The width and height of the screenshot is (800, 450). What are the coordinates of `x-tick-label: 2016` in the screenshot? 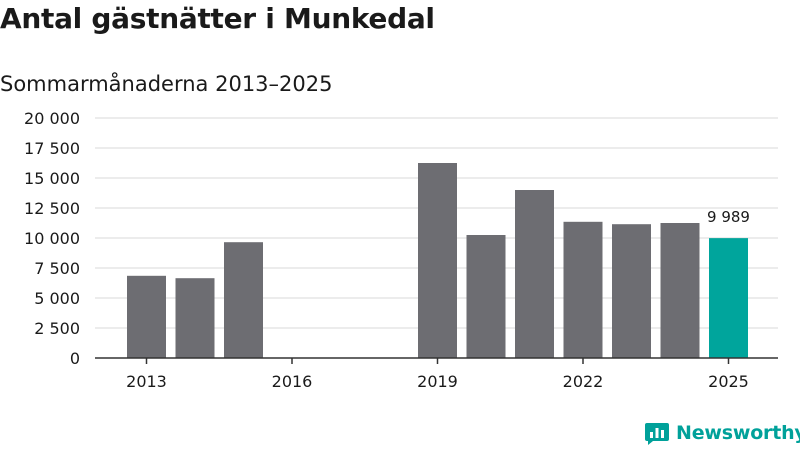 It's located at (292, 381).